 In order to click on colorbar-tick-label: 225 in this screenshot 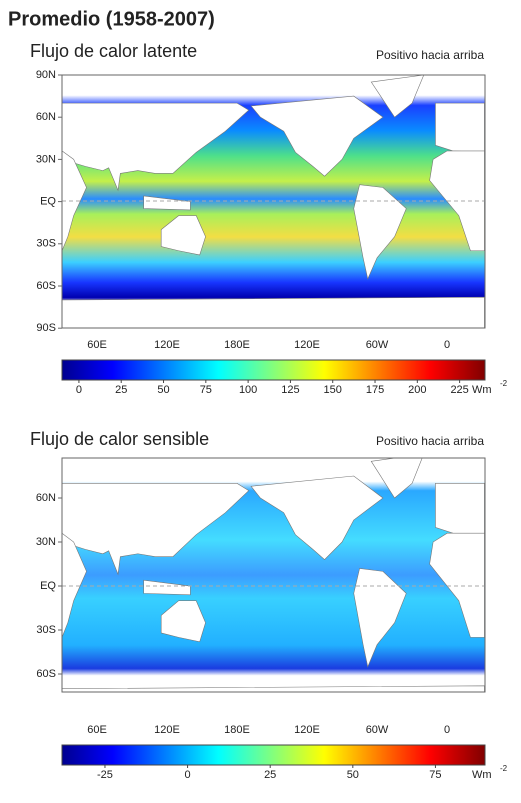, I will do `click(459, 390)`.